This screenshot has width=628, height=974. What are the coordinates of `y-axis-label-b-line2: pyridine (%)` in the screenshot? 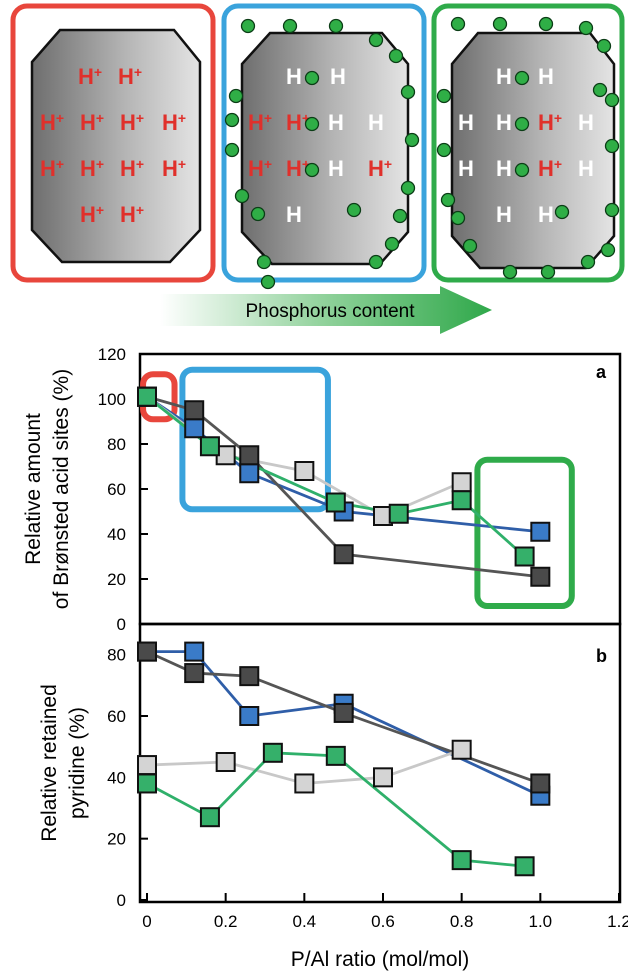 It's located at (77, 763).